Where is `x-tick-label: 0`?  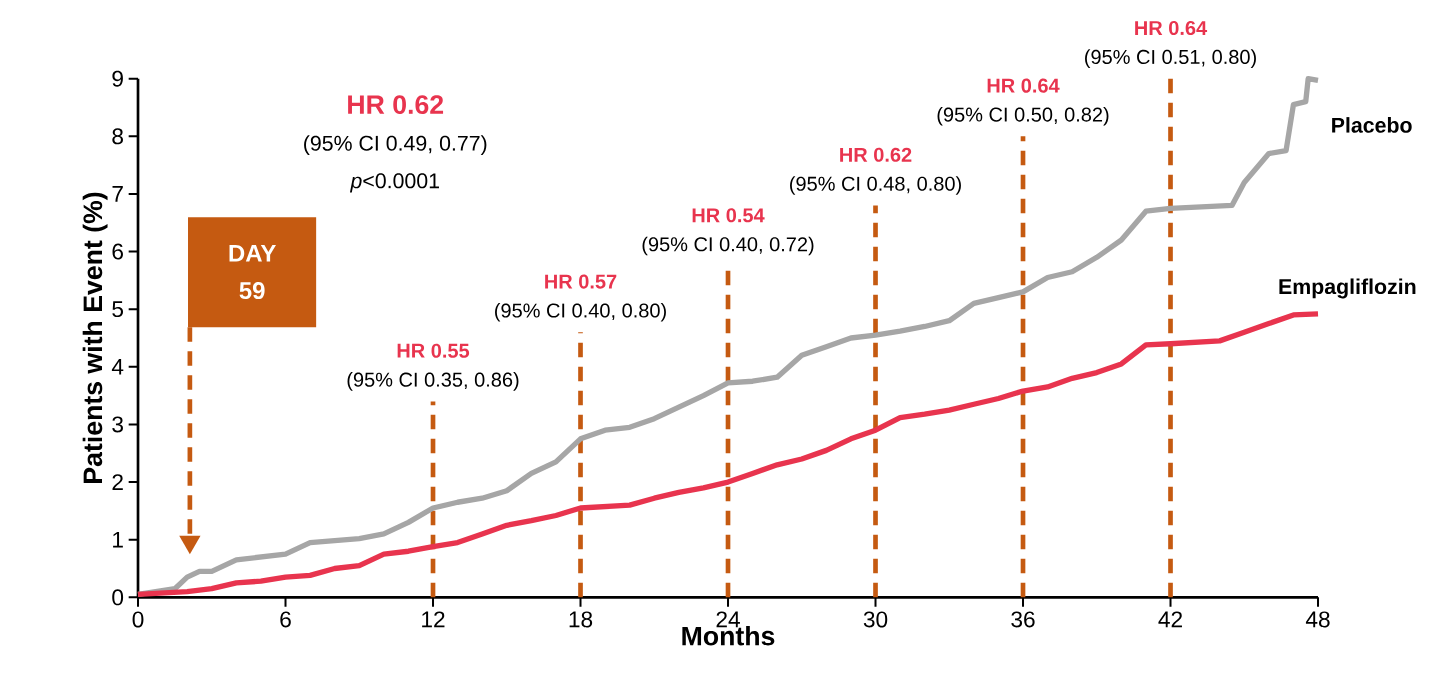
x-tick-label: 0 is located at coordinates (138, 619).